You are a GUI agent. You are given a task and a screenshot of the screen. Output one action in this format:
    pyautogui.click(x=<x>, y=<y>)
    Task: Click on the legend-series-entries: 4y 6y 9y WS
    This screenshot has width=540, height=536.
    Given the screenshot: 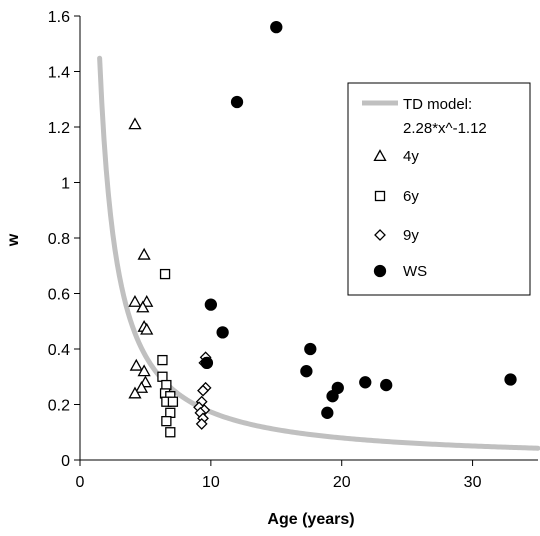 What is the action you would take?
    pyautogui.click(x=400, y=214)
    